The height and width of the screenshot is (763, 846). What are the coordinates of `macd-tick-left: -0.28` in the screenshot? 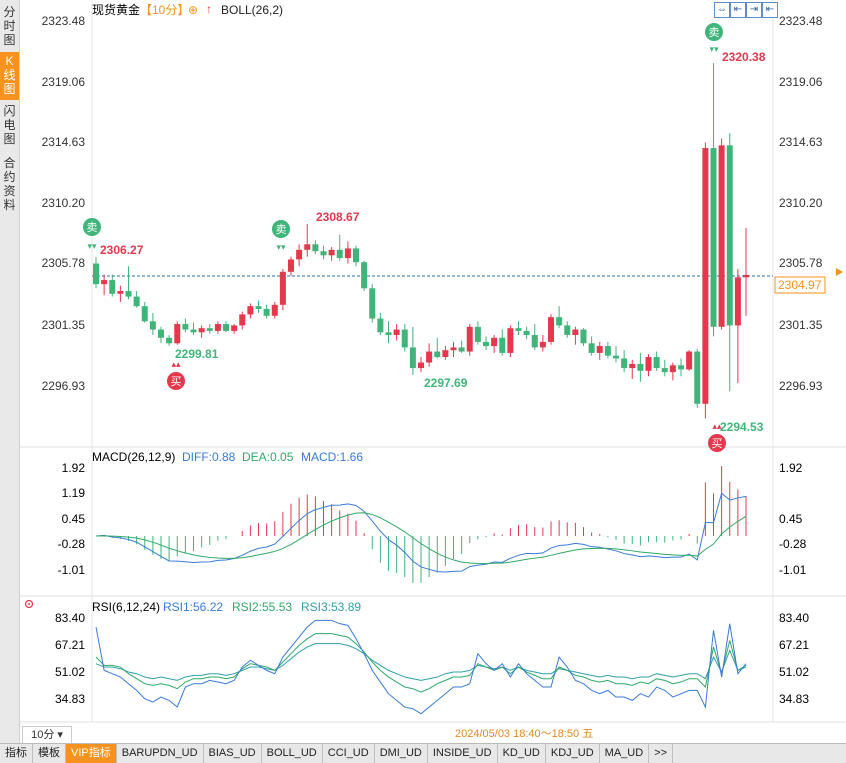 It's located at (72, 544).